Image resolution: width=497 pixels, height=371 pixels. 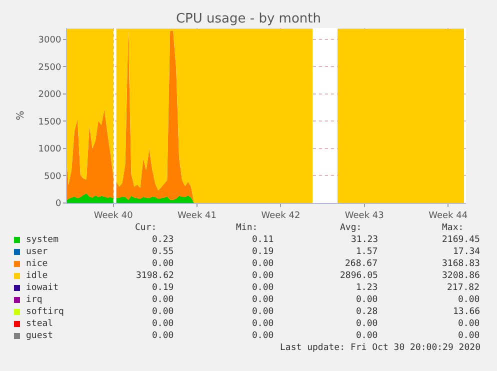 I want to click on text: 268.67, so click(x=361, y=264).